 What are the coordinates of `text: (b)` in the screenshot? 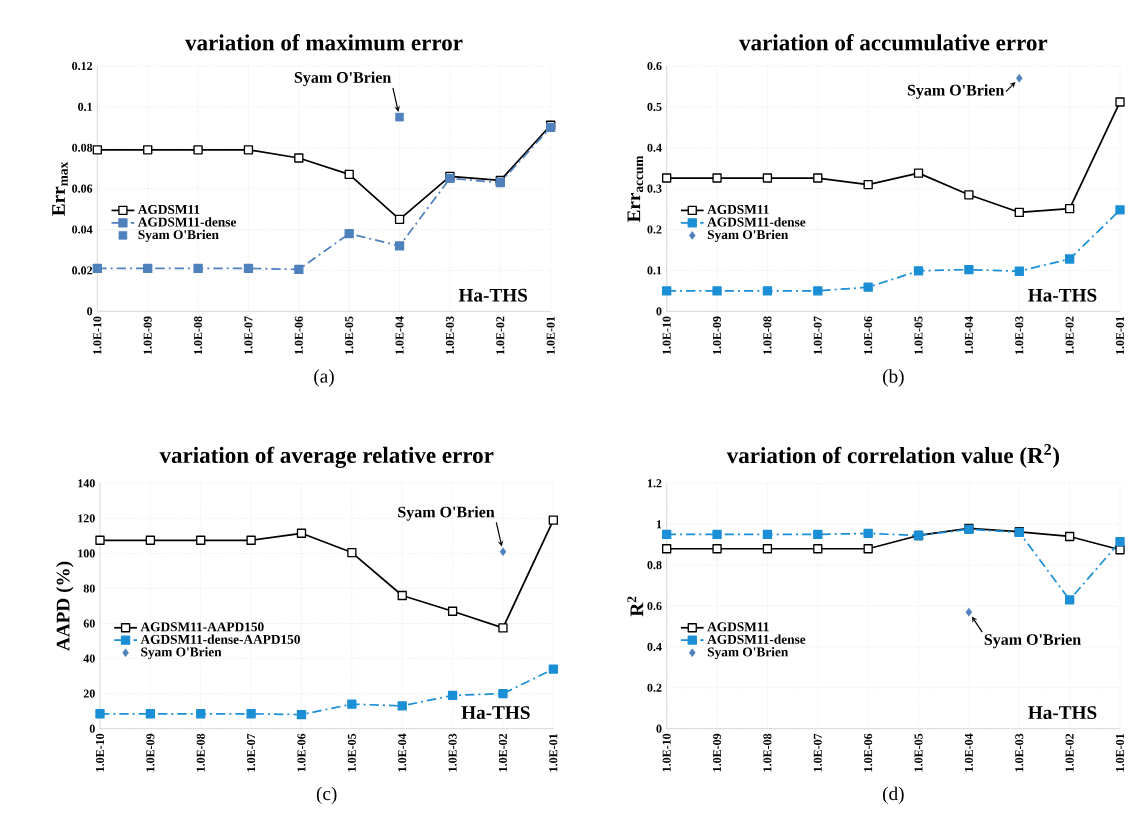 It's located at (893, 378).